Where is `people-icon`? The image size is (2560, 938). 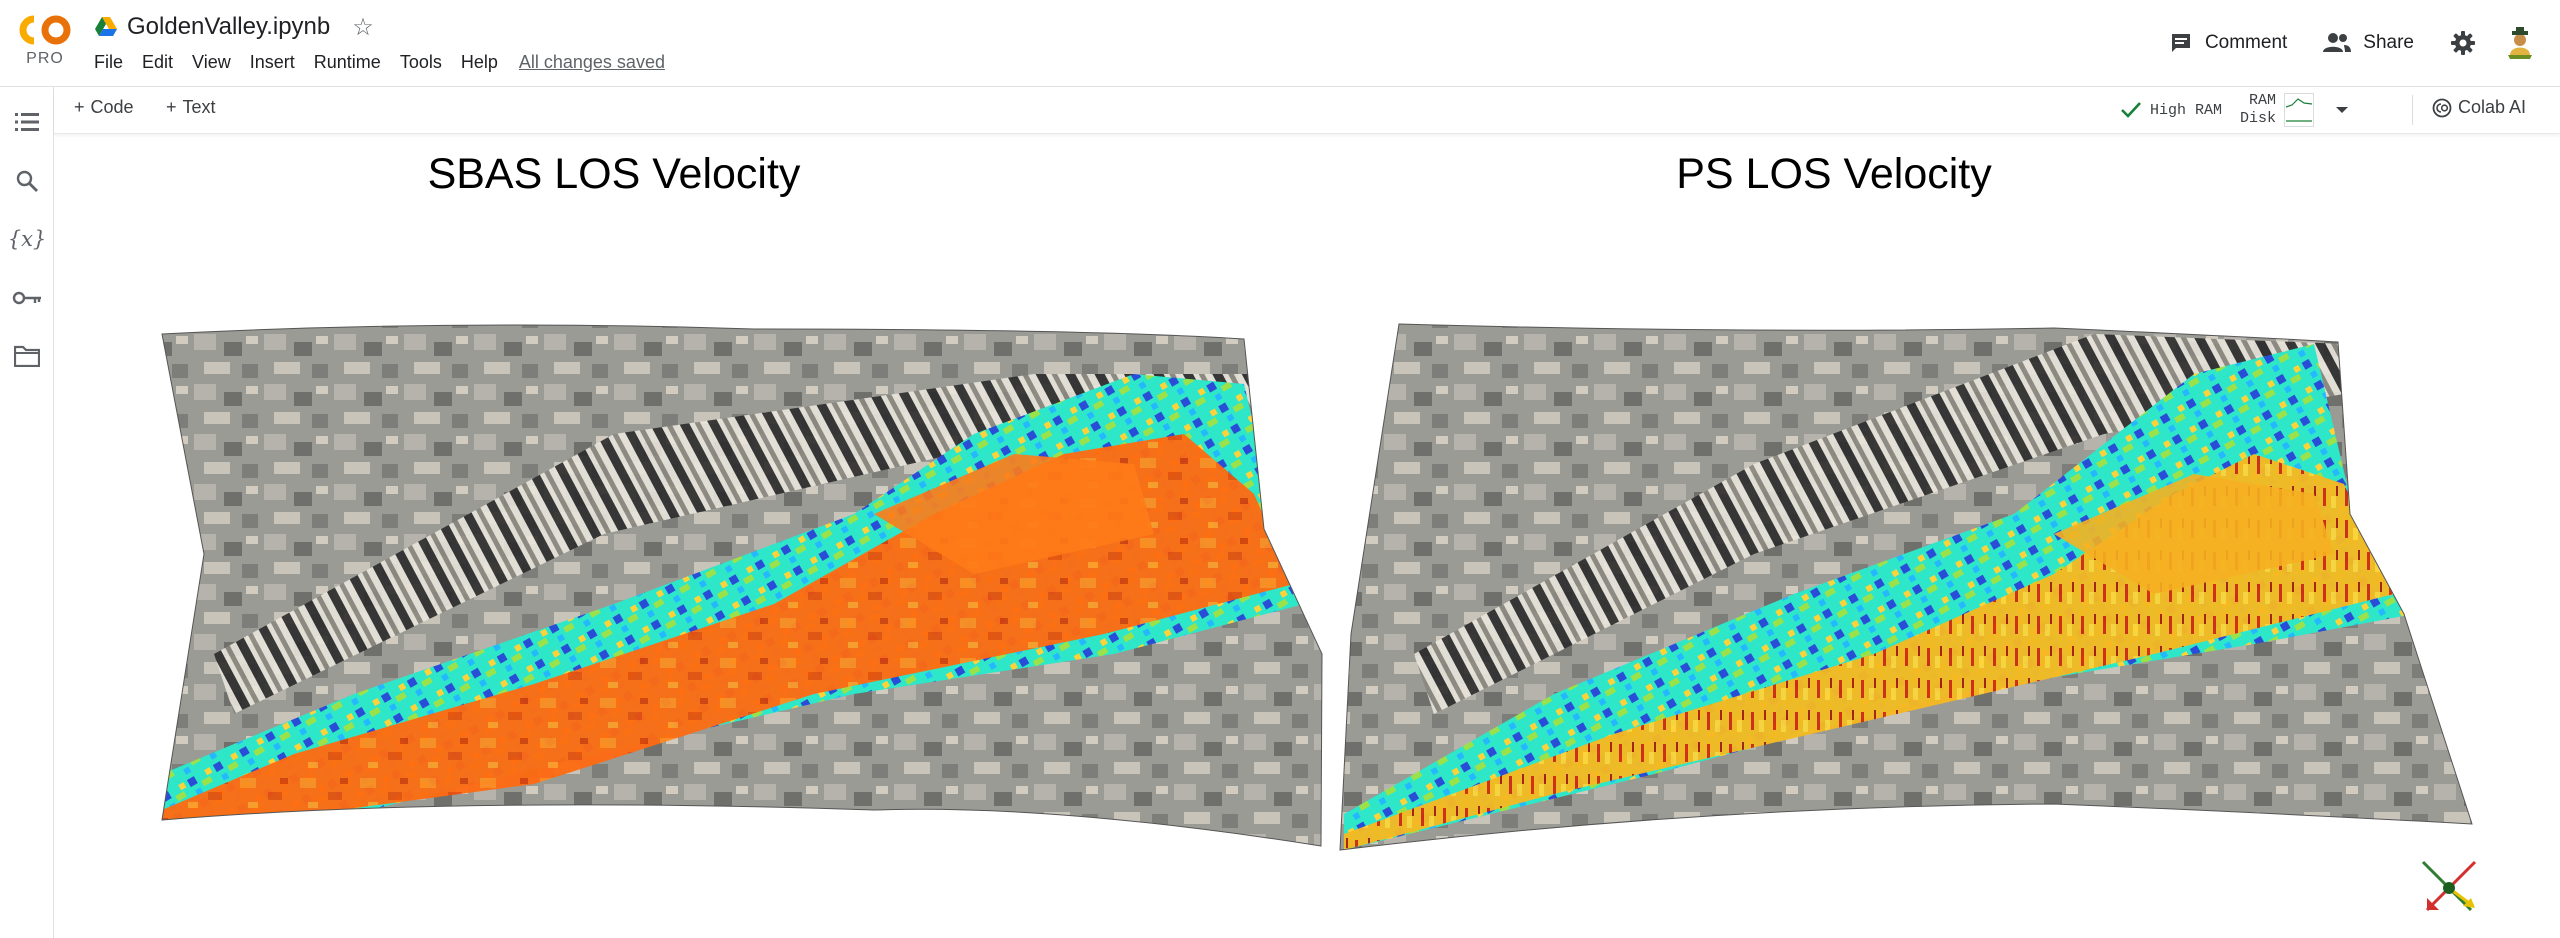 people-icon is located at coordinates (2337, 42).